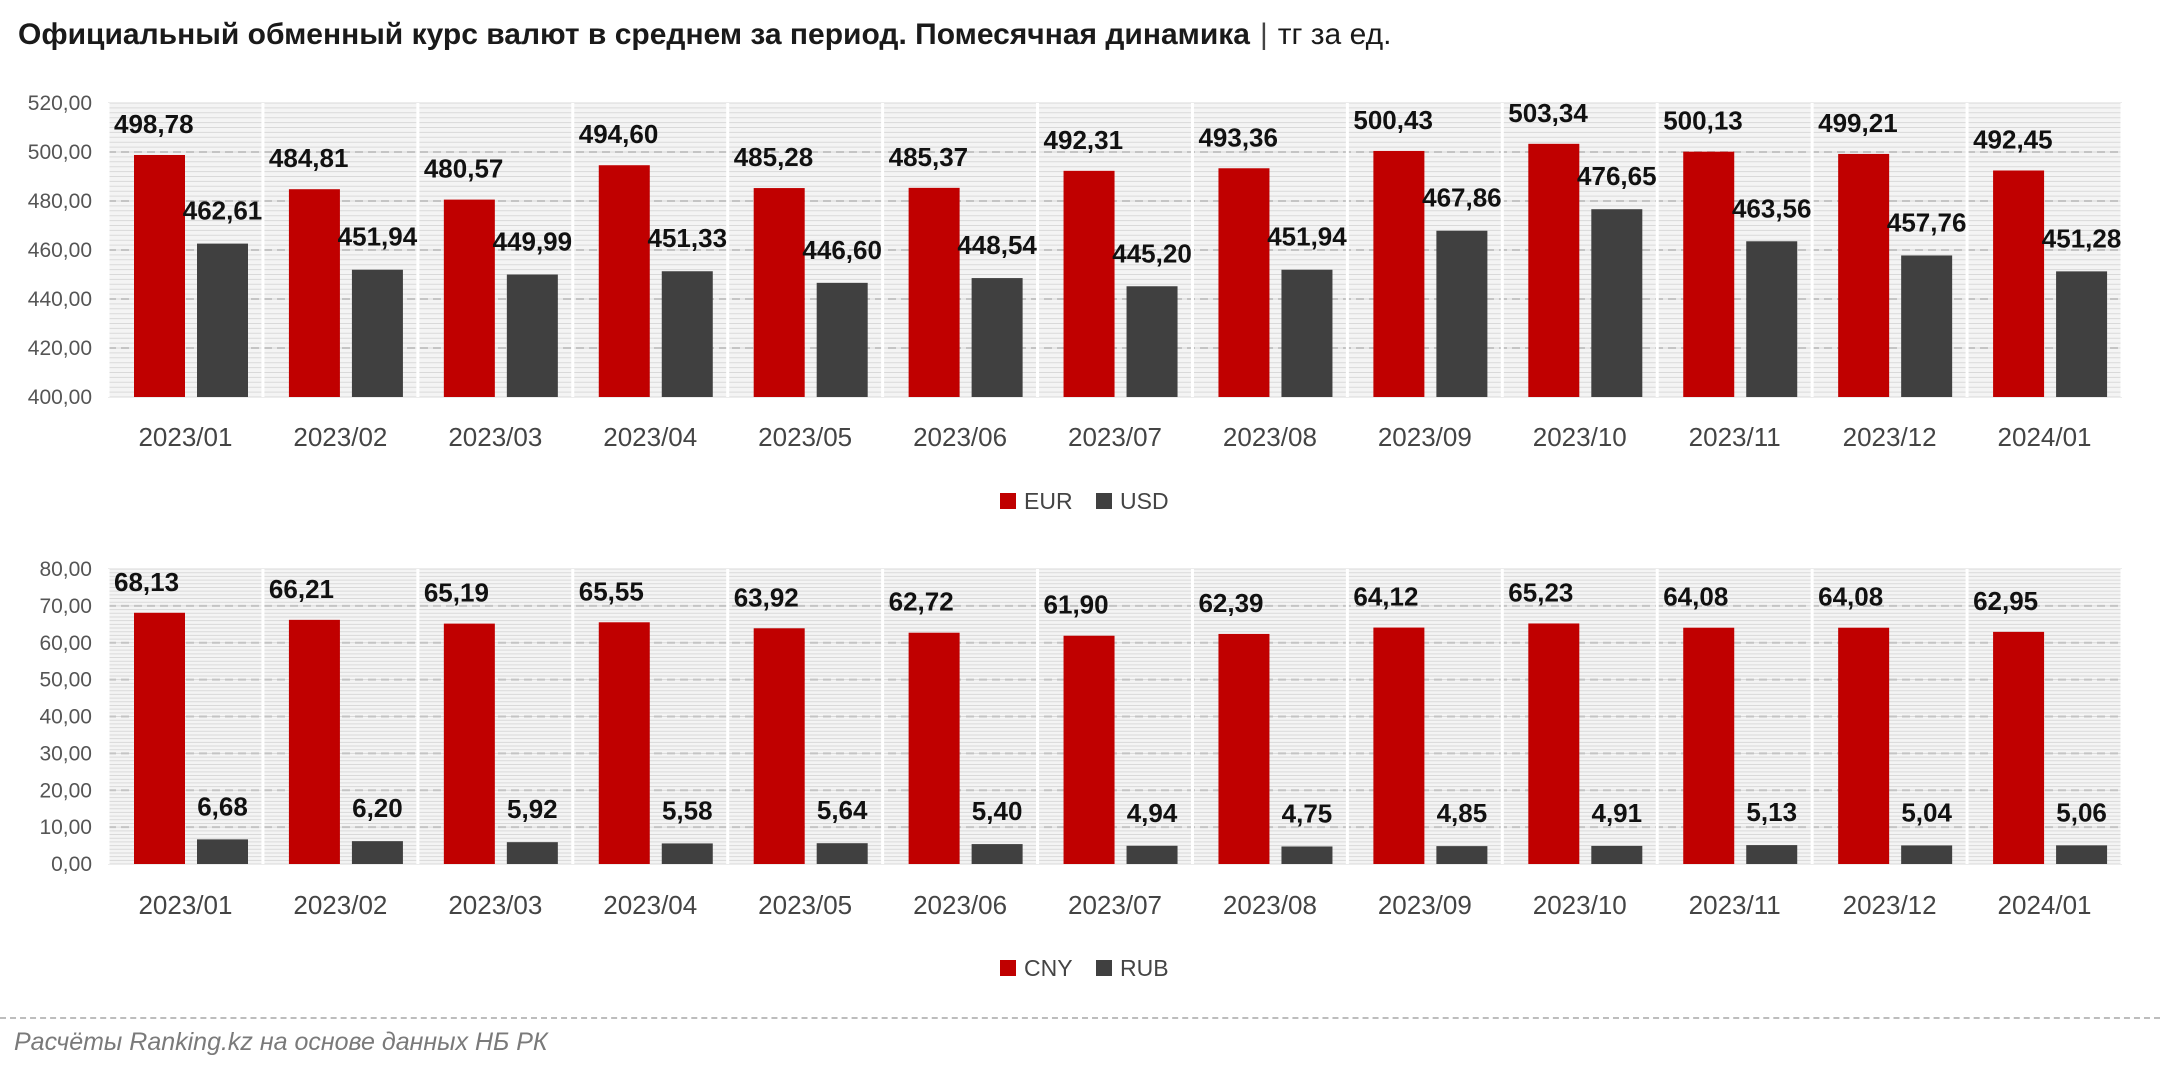  What do you see at coordinates (1334, 34) in the screenshot?
I see `title-unit: тг за ед.` at bounding box center [1334, 34].